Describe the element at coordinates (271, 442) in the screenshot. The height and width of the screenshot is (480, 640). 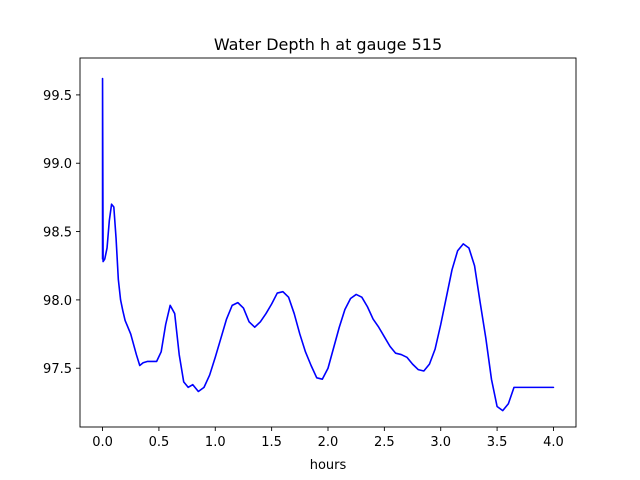
I see `x-tick-label: 1.5` at that location.